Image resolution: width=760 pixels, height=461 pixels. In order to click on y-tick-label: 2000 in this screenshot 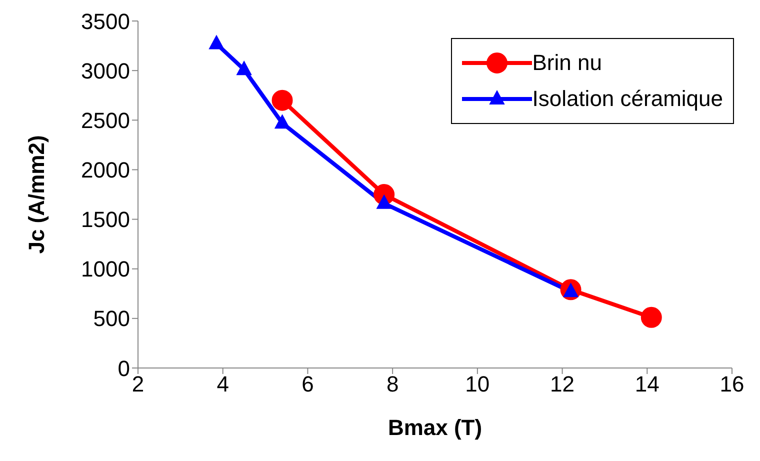, I will do `click(105, 170)`.